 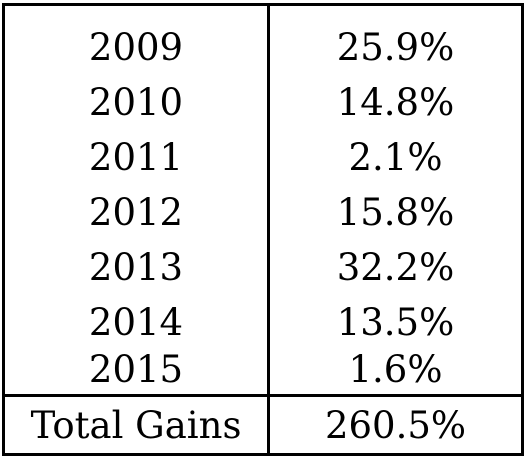 What do you see at coordinates (136, 47) in the screenshot?
I see `year-cell: 2009` at bounding box center [136, 47].